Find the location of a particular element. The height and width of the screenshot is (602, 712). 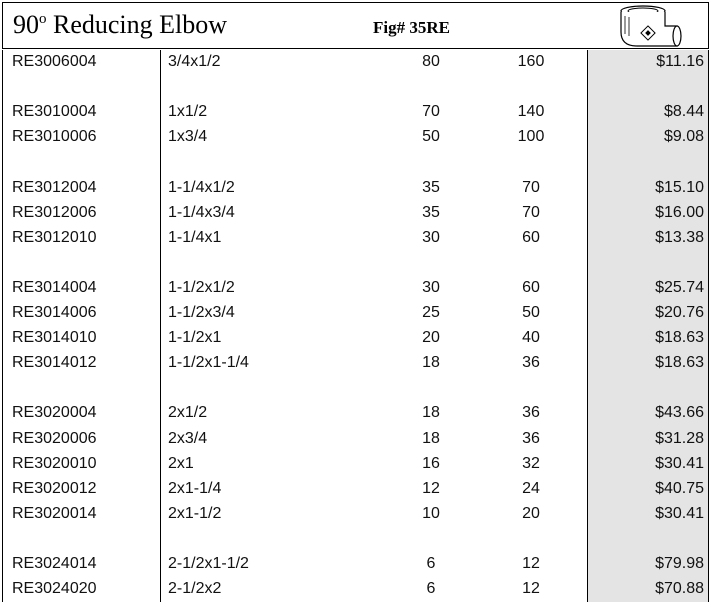

quantity-master: 140 is located at coordinates (531, 112).